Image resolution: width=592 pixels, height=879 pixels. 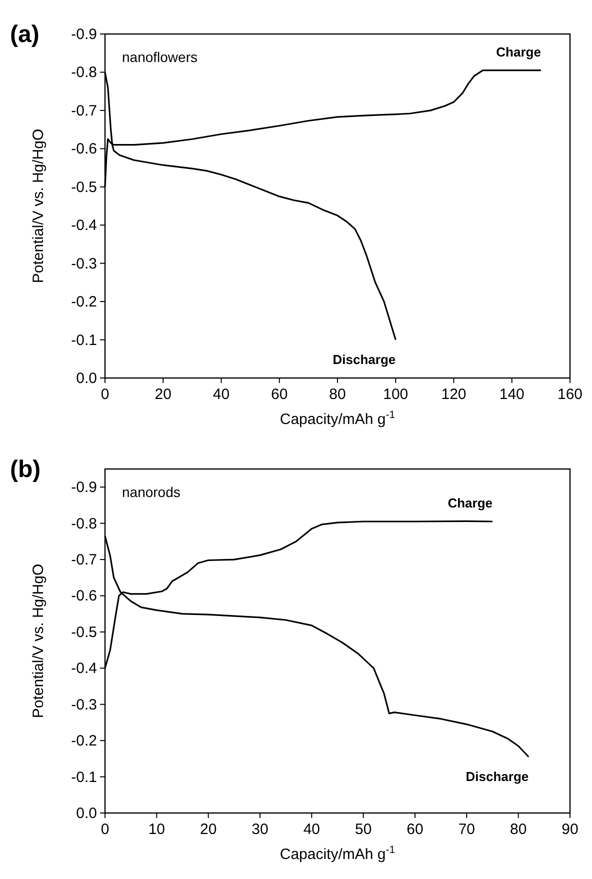 What do you see at coordinates (570, 394) in the screenshot?
I see `x-tick-label: 160` at bounding box center [570, 394].